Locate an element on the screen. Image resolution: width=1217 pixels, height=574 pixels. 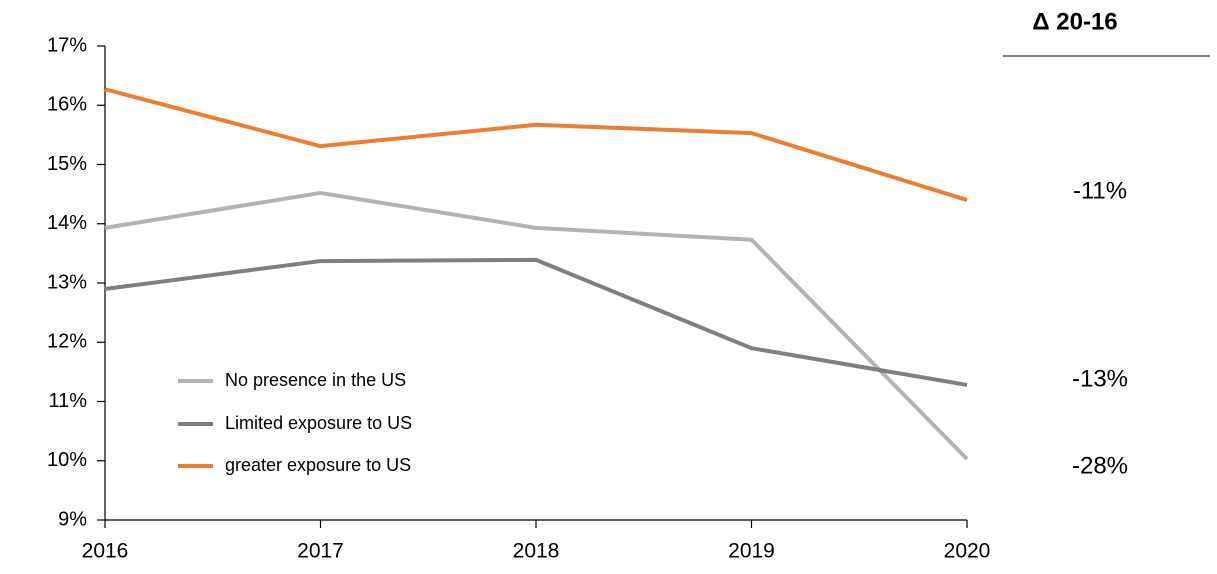
legend-label: greater exposure to US is located at coordinates (318, 465).